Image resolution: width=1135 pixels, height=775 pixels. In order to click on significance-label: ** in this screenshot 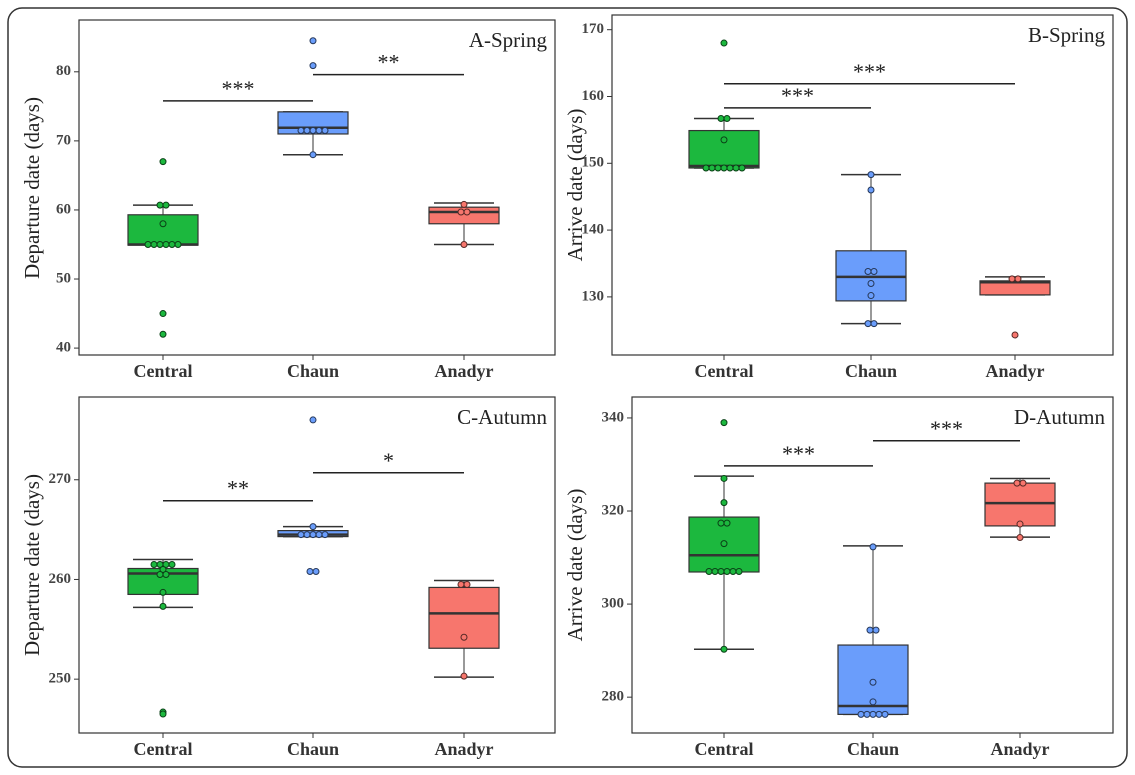, I will do `click(389, 62)`.